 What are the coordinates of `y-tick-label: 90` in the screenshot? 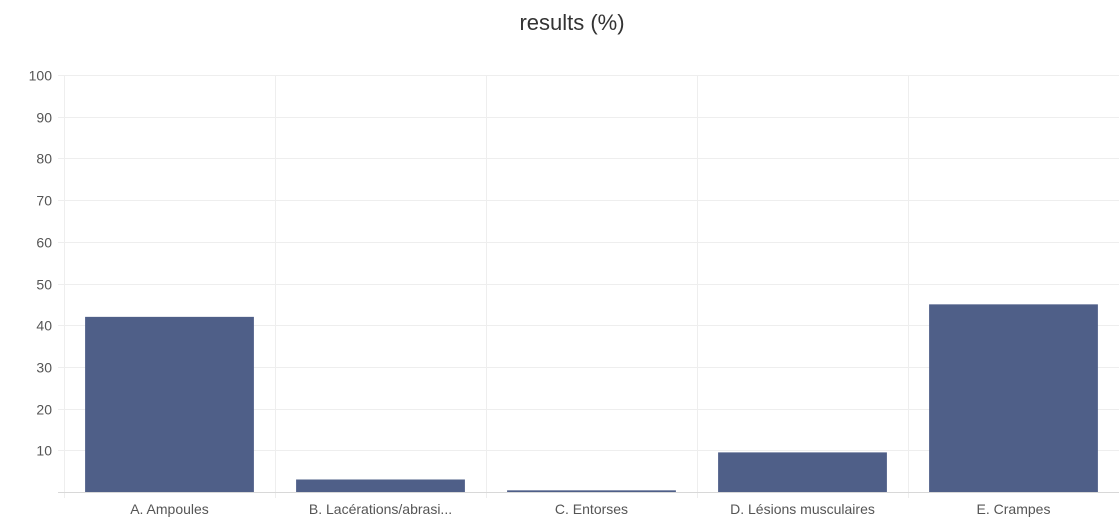 It's located at (44, 118).